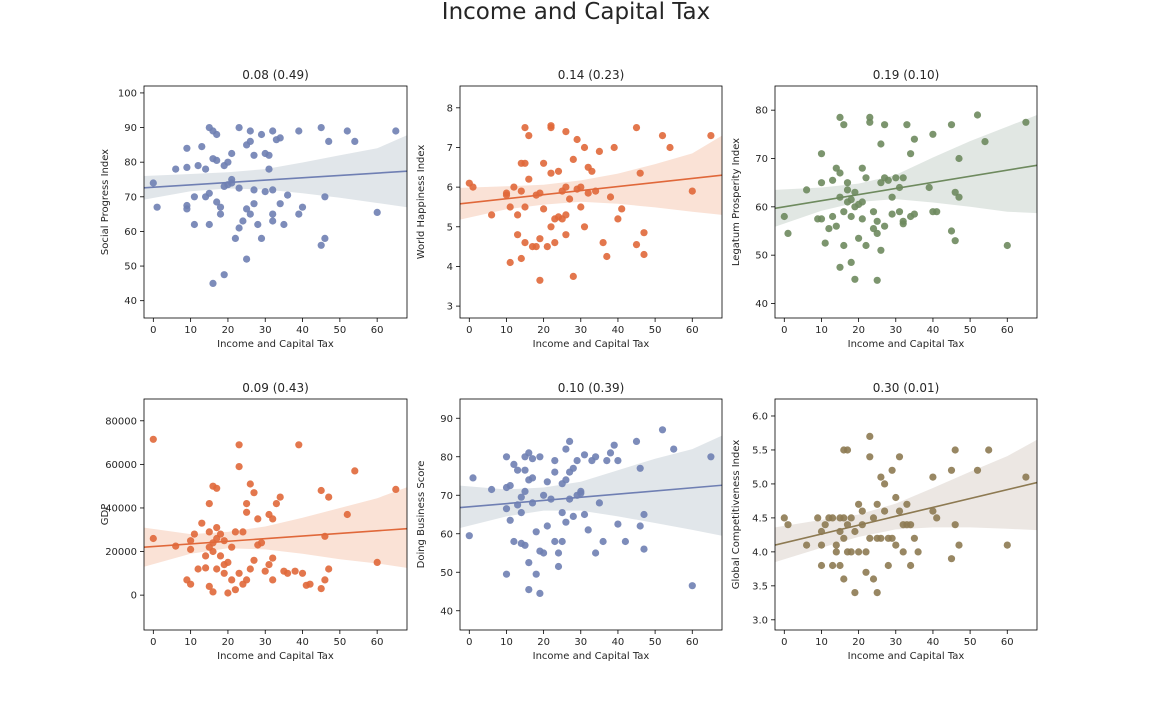 Image resolution: width=1152 pixels, height=720 pixels. What do you see at coordinates (121, 508) in the screenshot?
I see `y-tick-label: 40000` at bounding box center [121, 508].